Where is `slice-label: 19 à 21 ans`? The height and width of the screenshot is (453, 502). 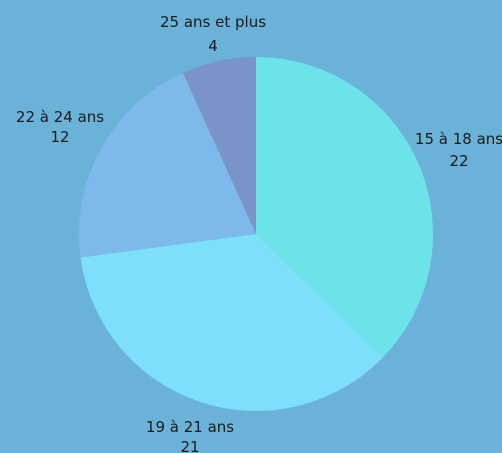
slice-label: 19 à 21 ans is located at coordinates (190, 427).